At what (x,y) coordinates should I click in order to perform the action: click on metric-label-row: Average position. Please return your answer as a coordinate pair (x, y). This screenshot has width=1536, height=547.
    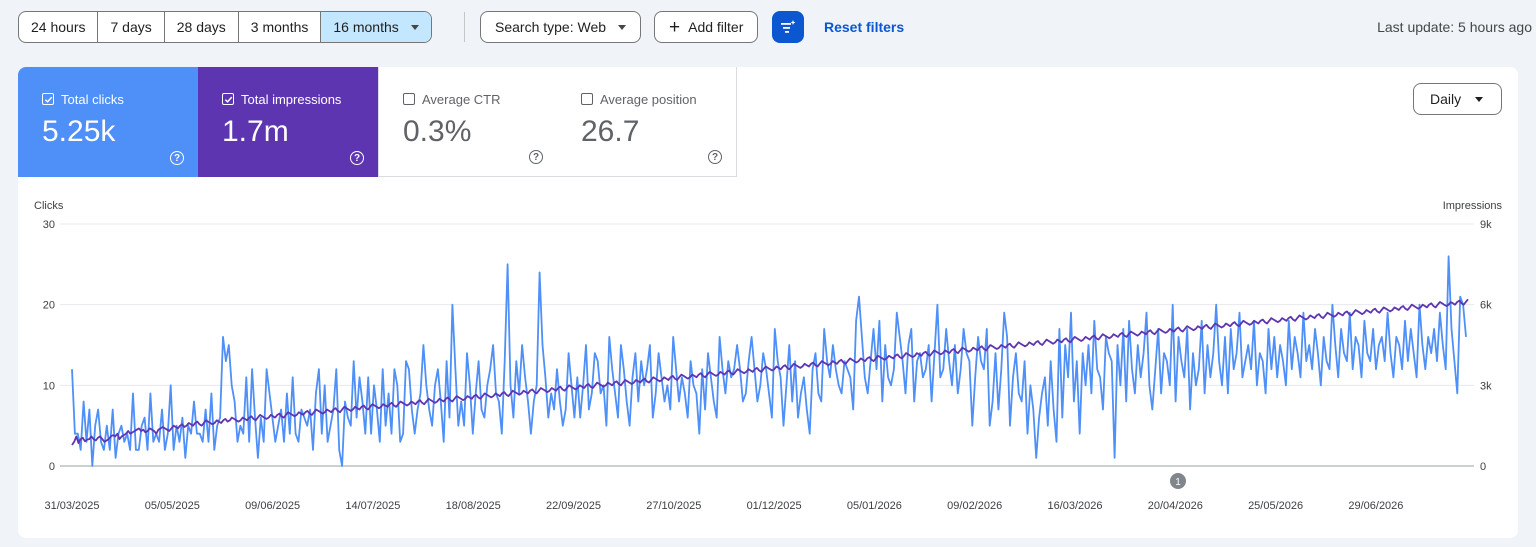
    Looking at the image, I should click on (658, 99).